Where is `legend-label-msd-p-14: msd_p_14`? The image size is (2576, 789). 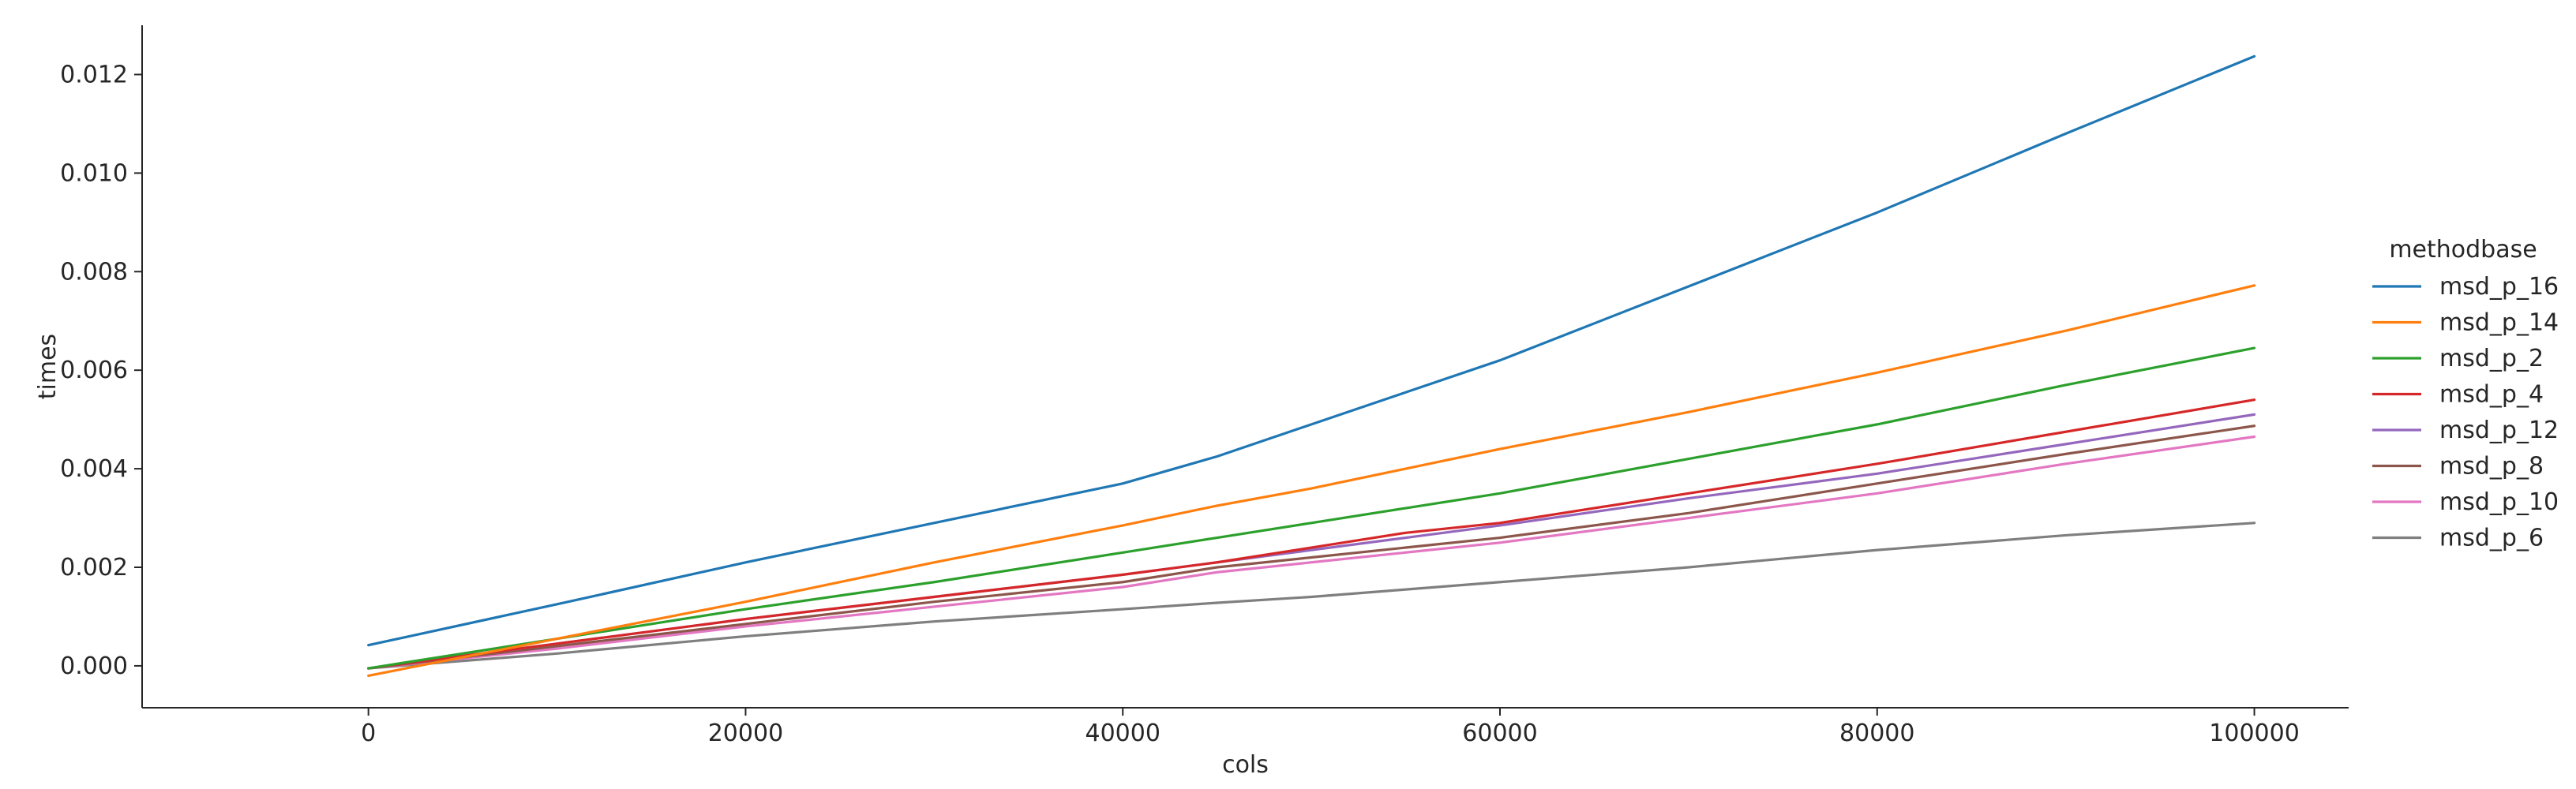
legend-label-msd-p-14: msd_p_14 is located at coordinates (2499, 323).